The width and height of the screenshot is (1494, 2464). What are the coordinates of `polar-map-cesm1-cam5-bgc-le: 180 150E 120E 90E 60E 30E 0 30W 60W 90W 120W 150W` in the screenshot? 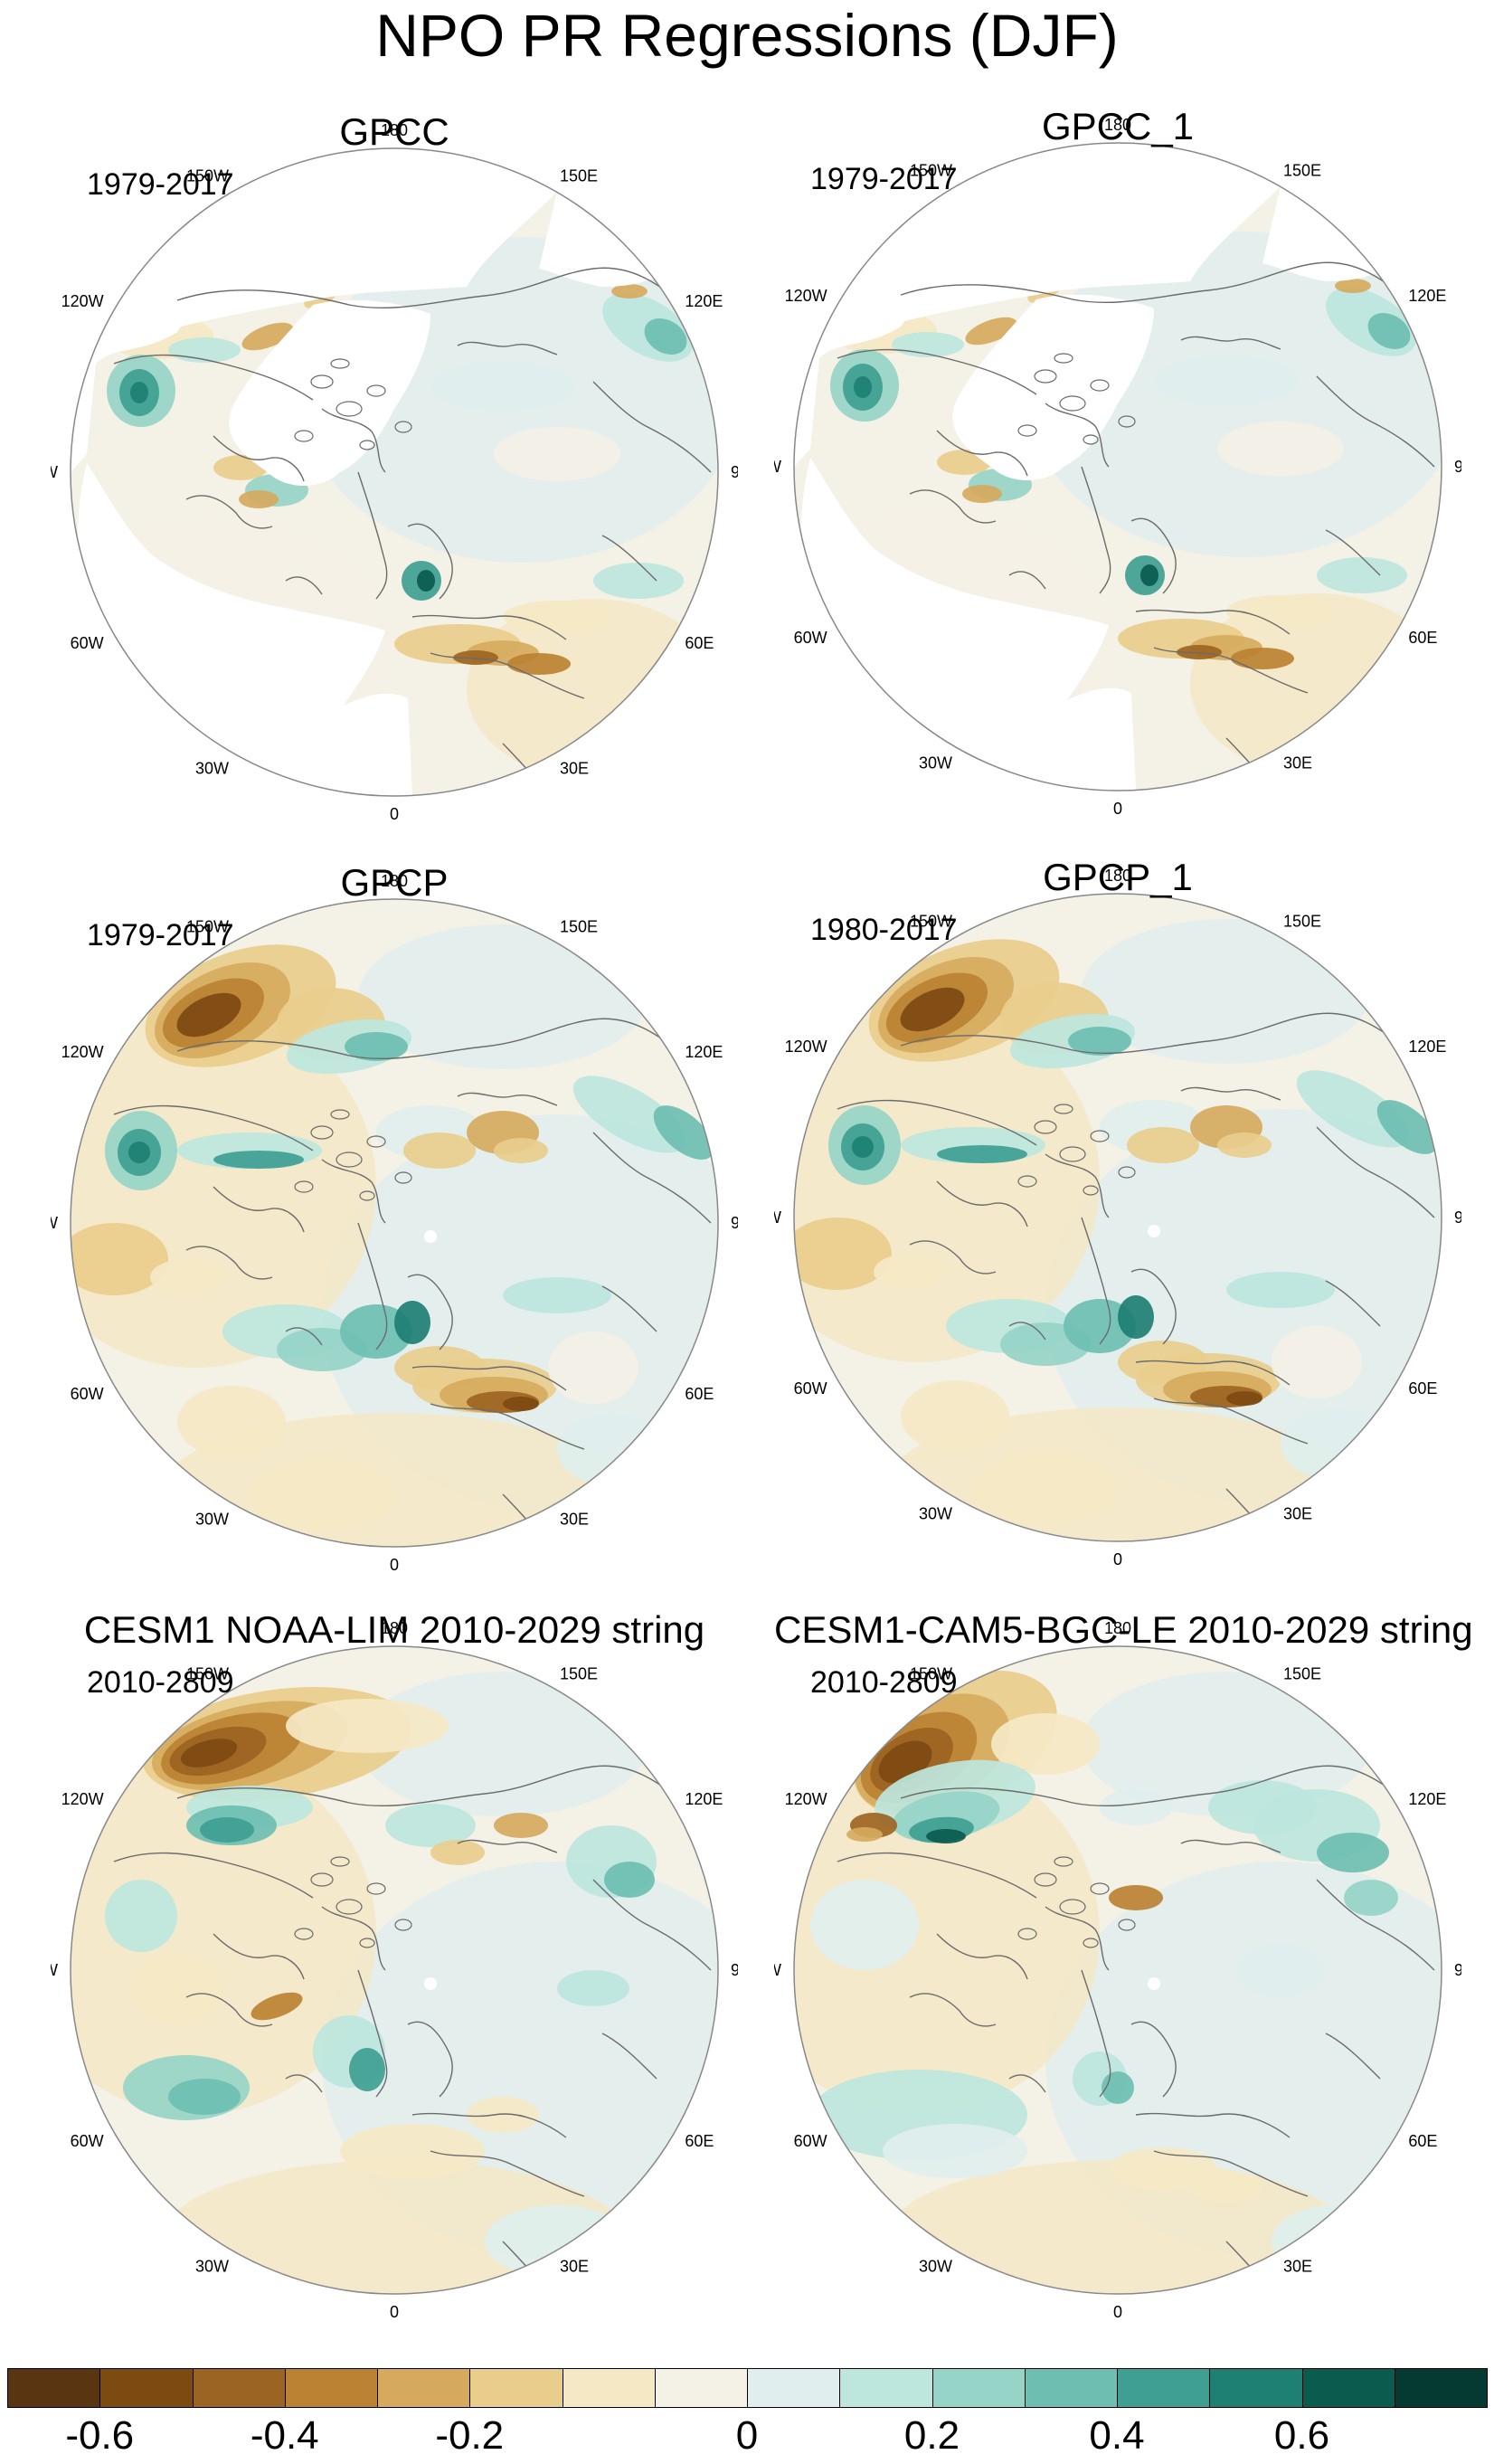 It's located at (1117, 1970).